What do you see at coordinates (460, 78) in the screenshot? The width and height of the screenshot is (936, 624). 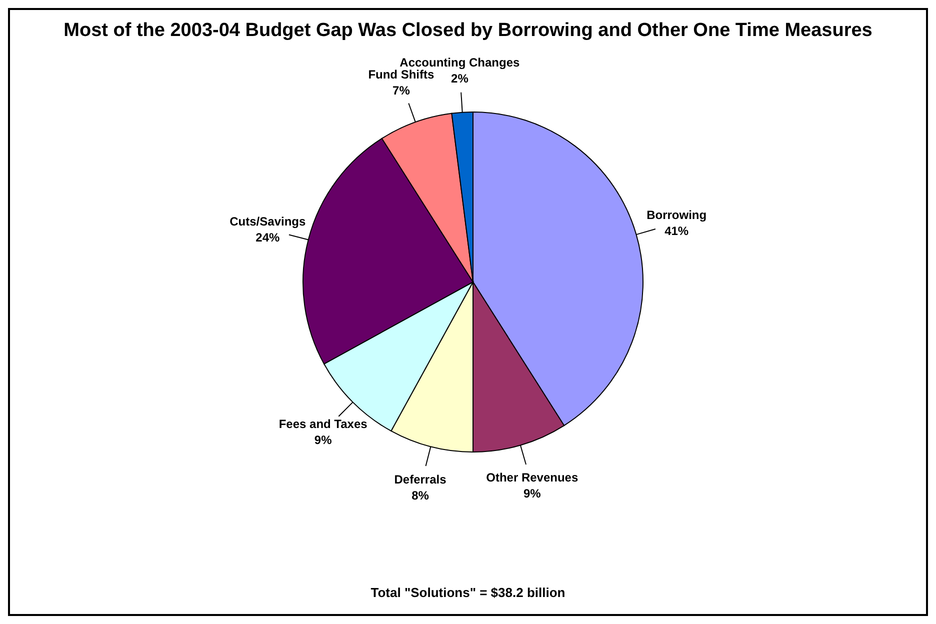 I see `data-label: 2%` at bounding box center [460, 78].